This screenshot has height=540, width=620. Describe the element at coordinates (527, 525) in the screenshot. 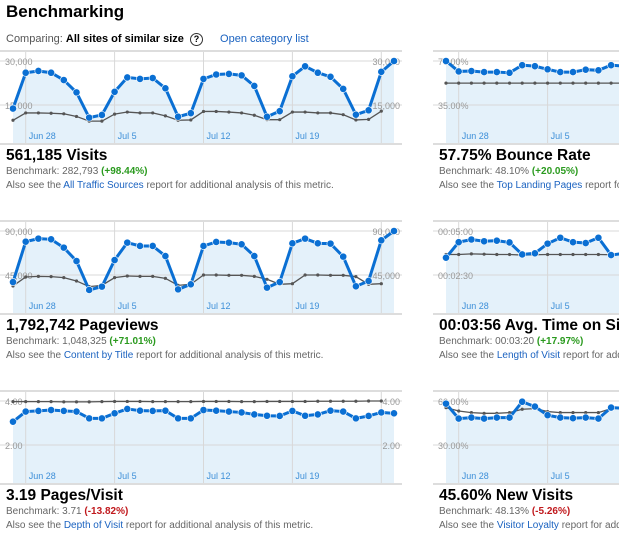

I see `report-link: Visitor Loyalty` at that location.